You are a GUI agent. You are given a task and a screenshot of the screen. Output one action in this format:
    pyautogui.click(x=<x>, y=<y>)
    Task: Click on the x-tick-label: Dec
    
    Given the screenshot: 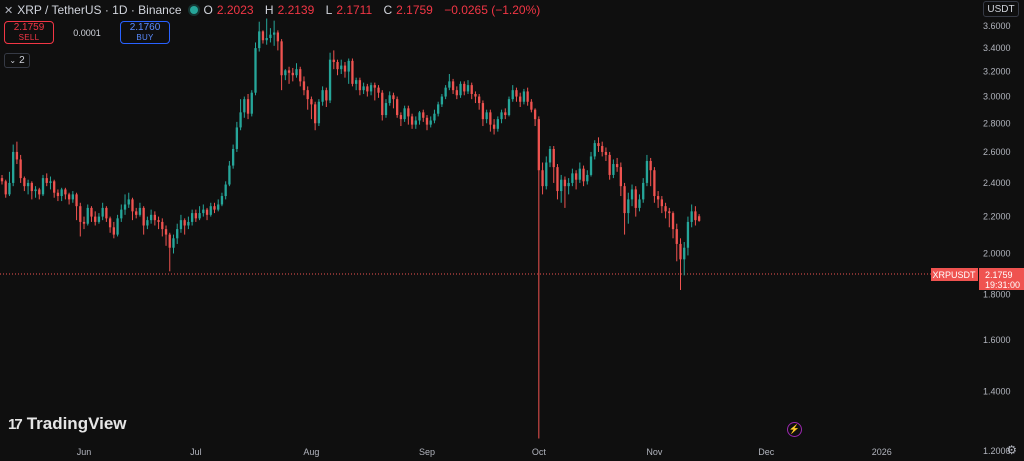 What is the action you would take?
    pyautogui.click(x=766, y=452)
    